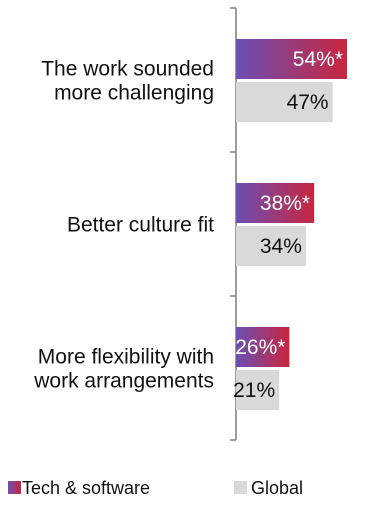  I want to click on data-label-global-1: 34%, so click(281, 246).